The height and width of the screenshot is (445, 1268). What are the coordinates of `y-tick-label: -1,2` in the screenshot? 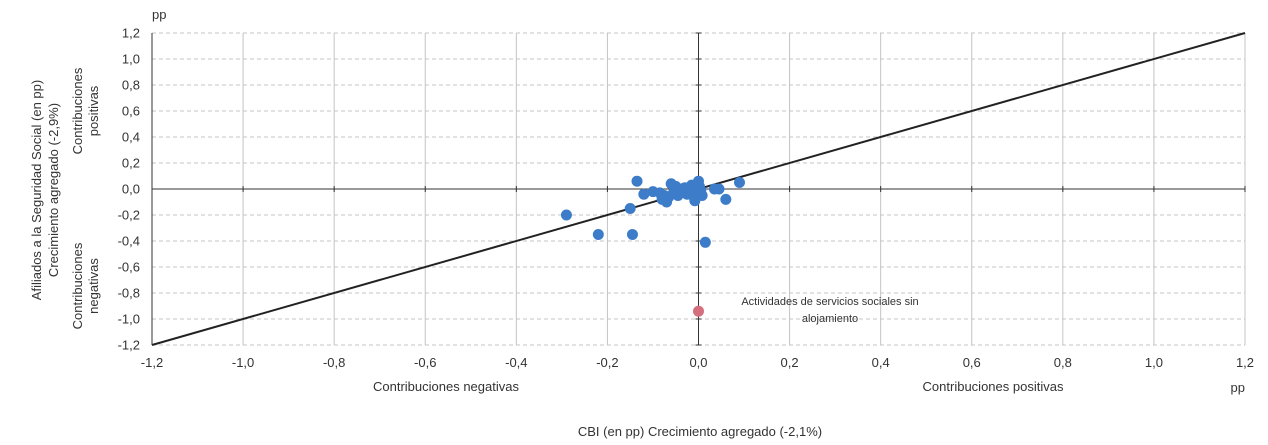 It's located at (129, 345).